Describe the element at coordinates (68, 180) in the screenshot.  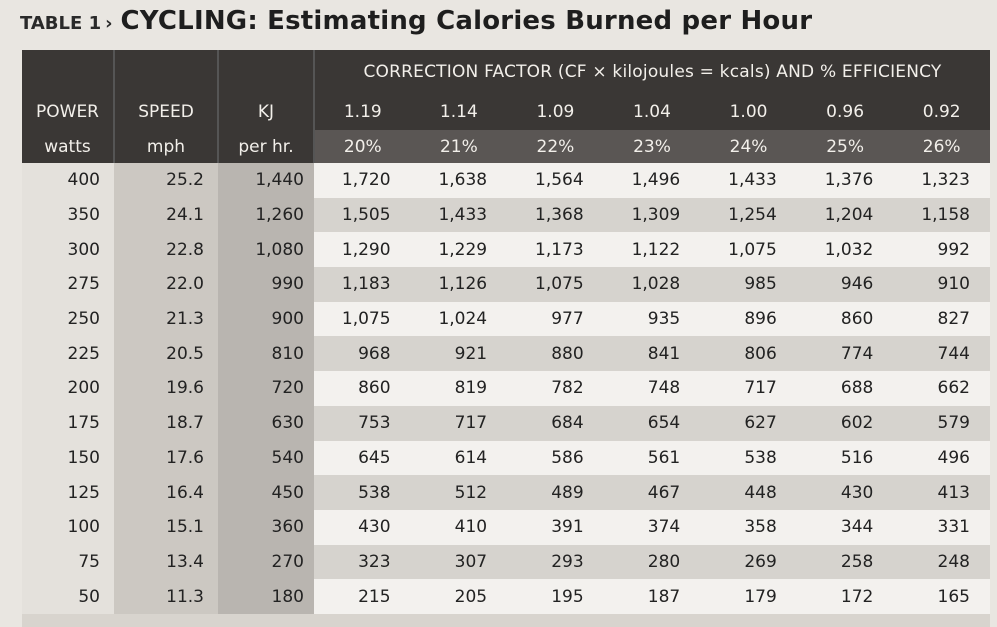
I see `power-cell: 400` at that location.